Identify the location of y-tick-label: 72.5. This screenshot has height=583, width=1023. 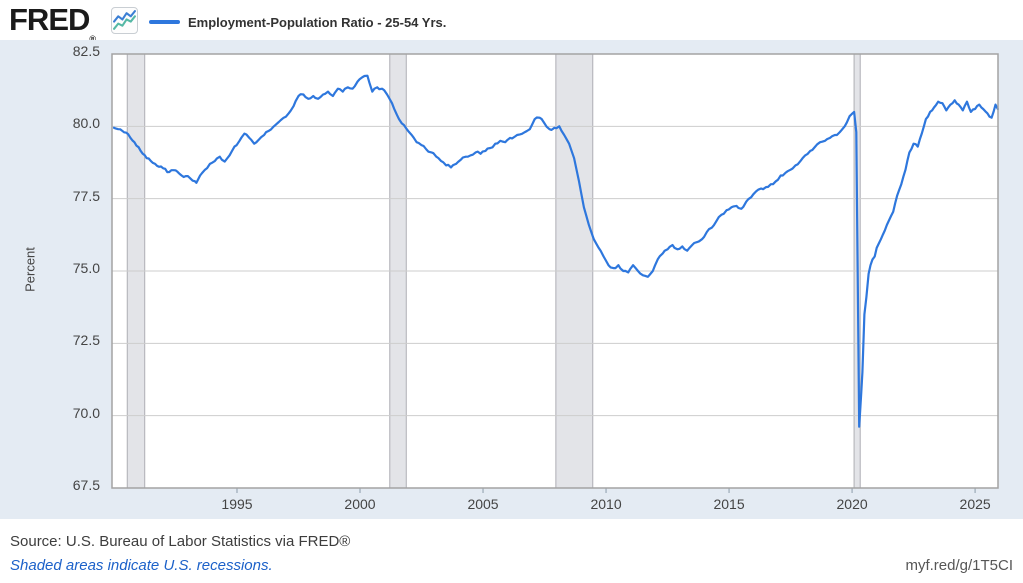
(86, 340).